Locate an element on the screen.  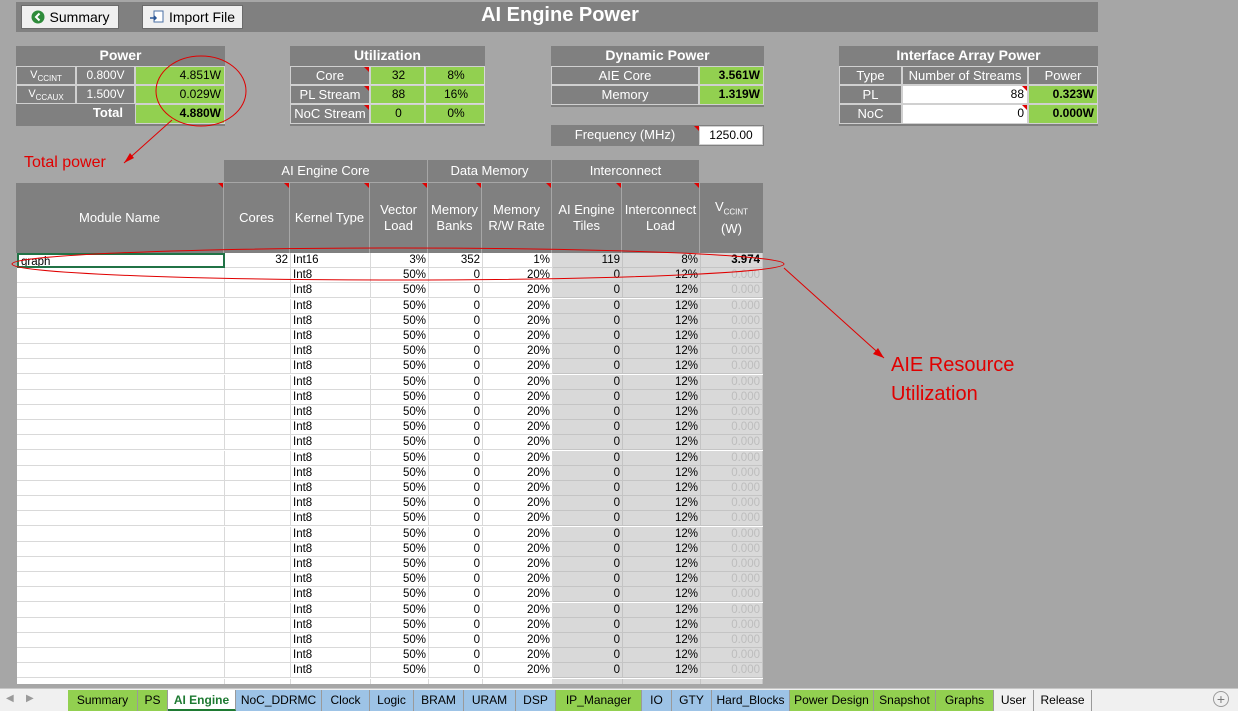
vector-load-cell: 3% is located at coordinates (400, 260).